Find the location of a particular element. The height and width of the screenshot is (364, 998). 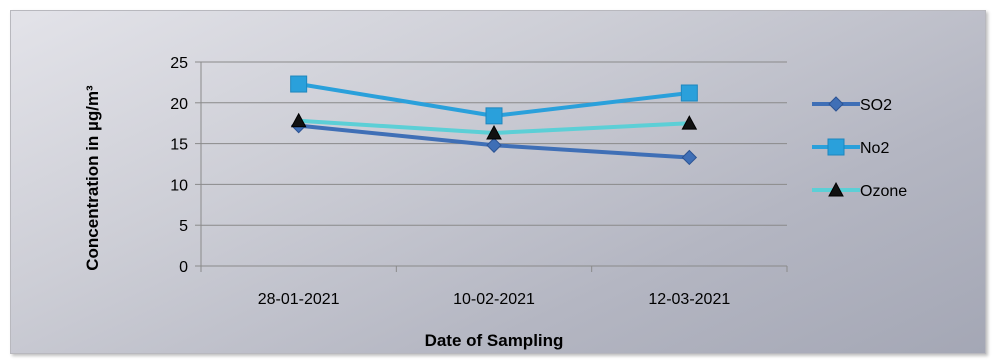

series-ozone is located at coordinates (494, 126).